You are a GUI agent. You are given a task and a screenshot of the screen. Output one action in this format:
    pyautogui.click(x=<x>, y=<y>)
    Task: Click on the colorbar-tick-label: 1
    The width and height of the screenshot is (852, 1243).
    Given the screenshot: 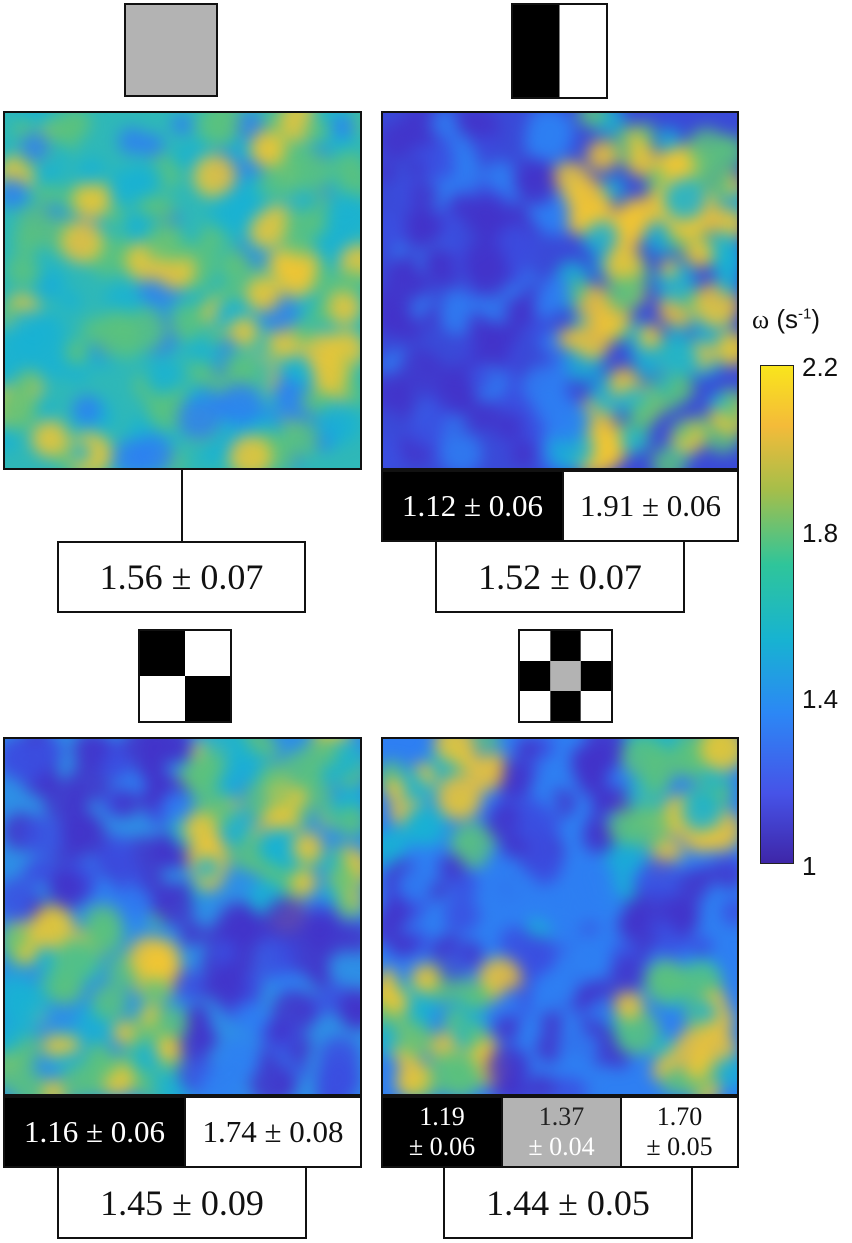 What is the action you would take?
    pyautogui.click(x=809, y=866)
    